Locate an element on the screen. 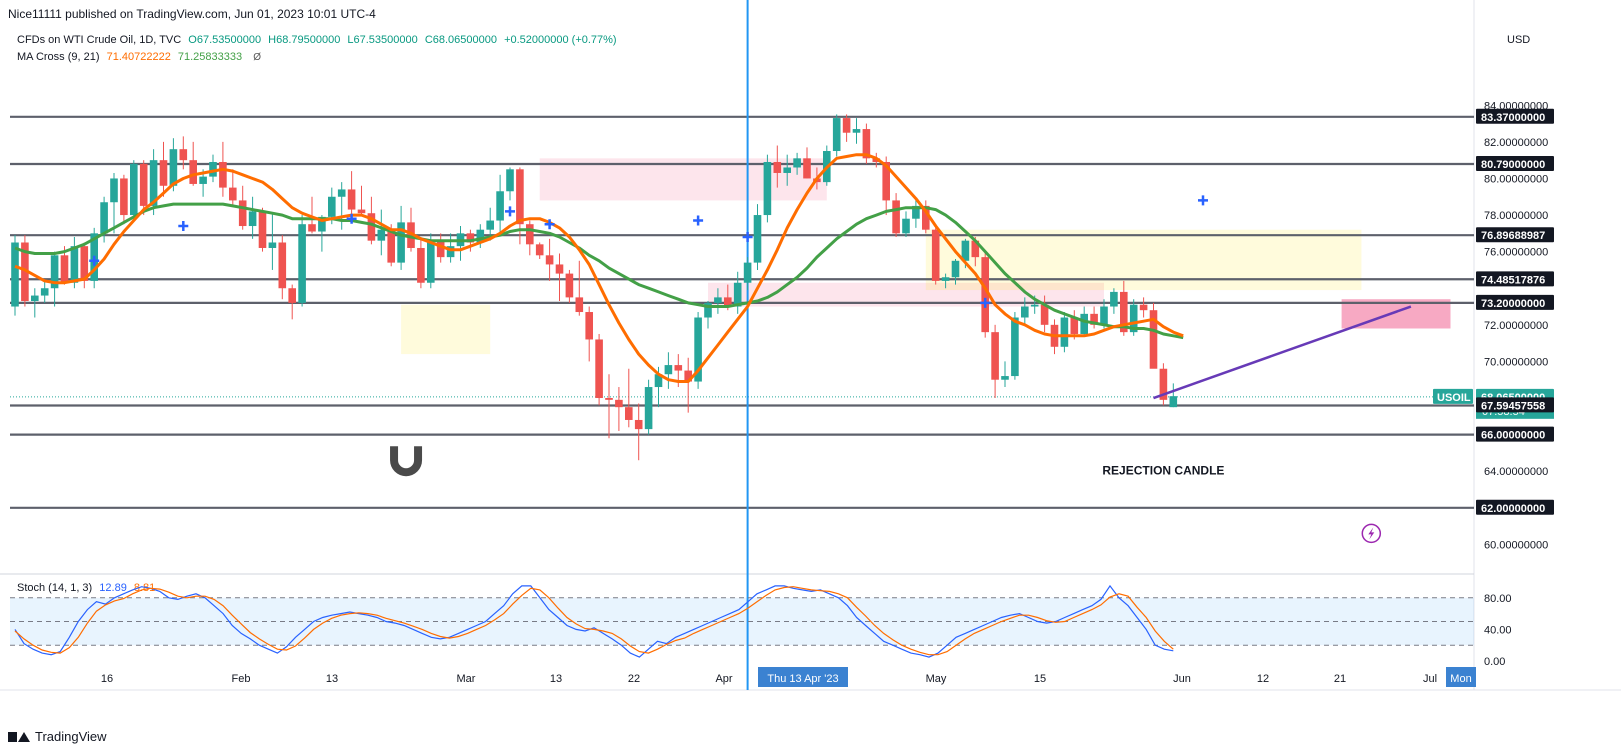 This screenshot has height=751, width=1621. stoch-d-line is located at coordinates (594, 621).